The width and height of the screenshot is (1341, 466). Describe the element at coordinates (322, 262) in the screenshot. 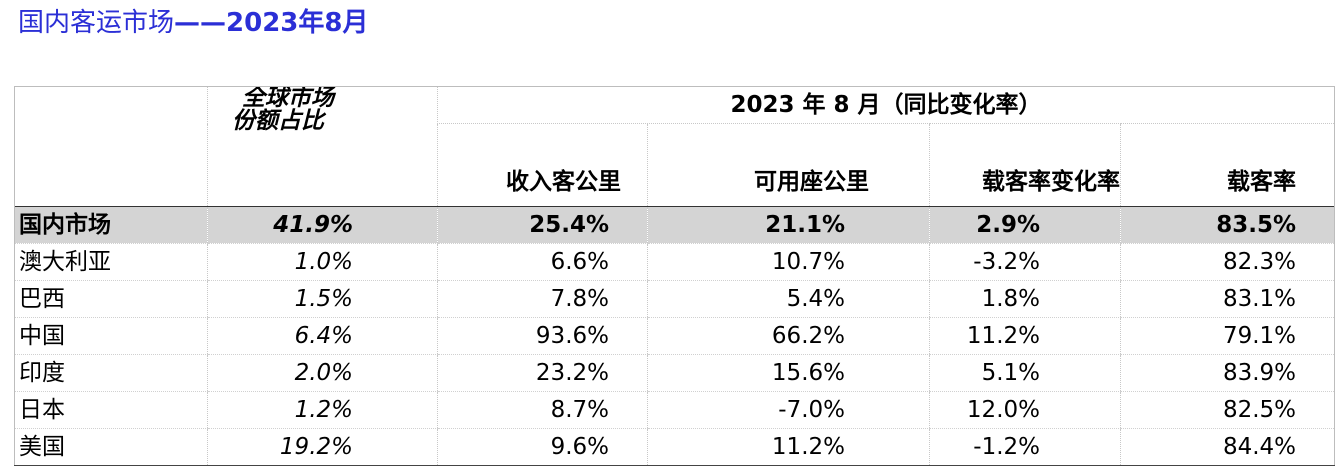

I see `share-cell: 1.0%` at that location.